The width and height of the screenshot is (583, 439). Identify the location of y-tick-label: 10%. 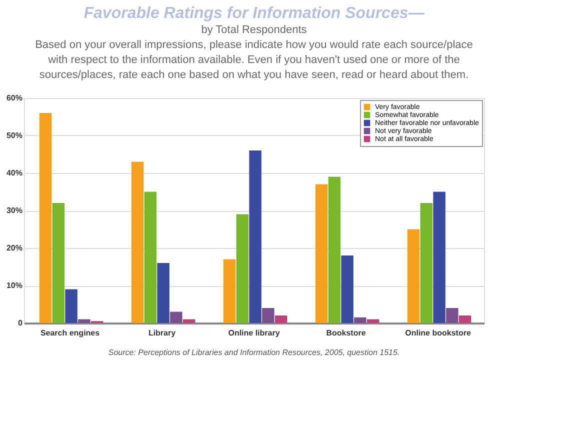
(14, 285).